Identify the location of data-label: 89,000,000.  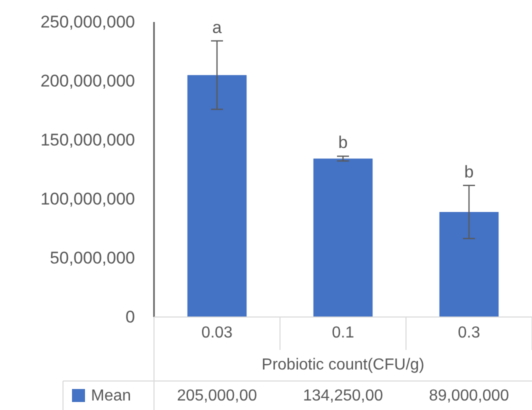
(469, 396).